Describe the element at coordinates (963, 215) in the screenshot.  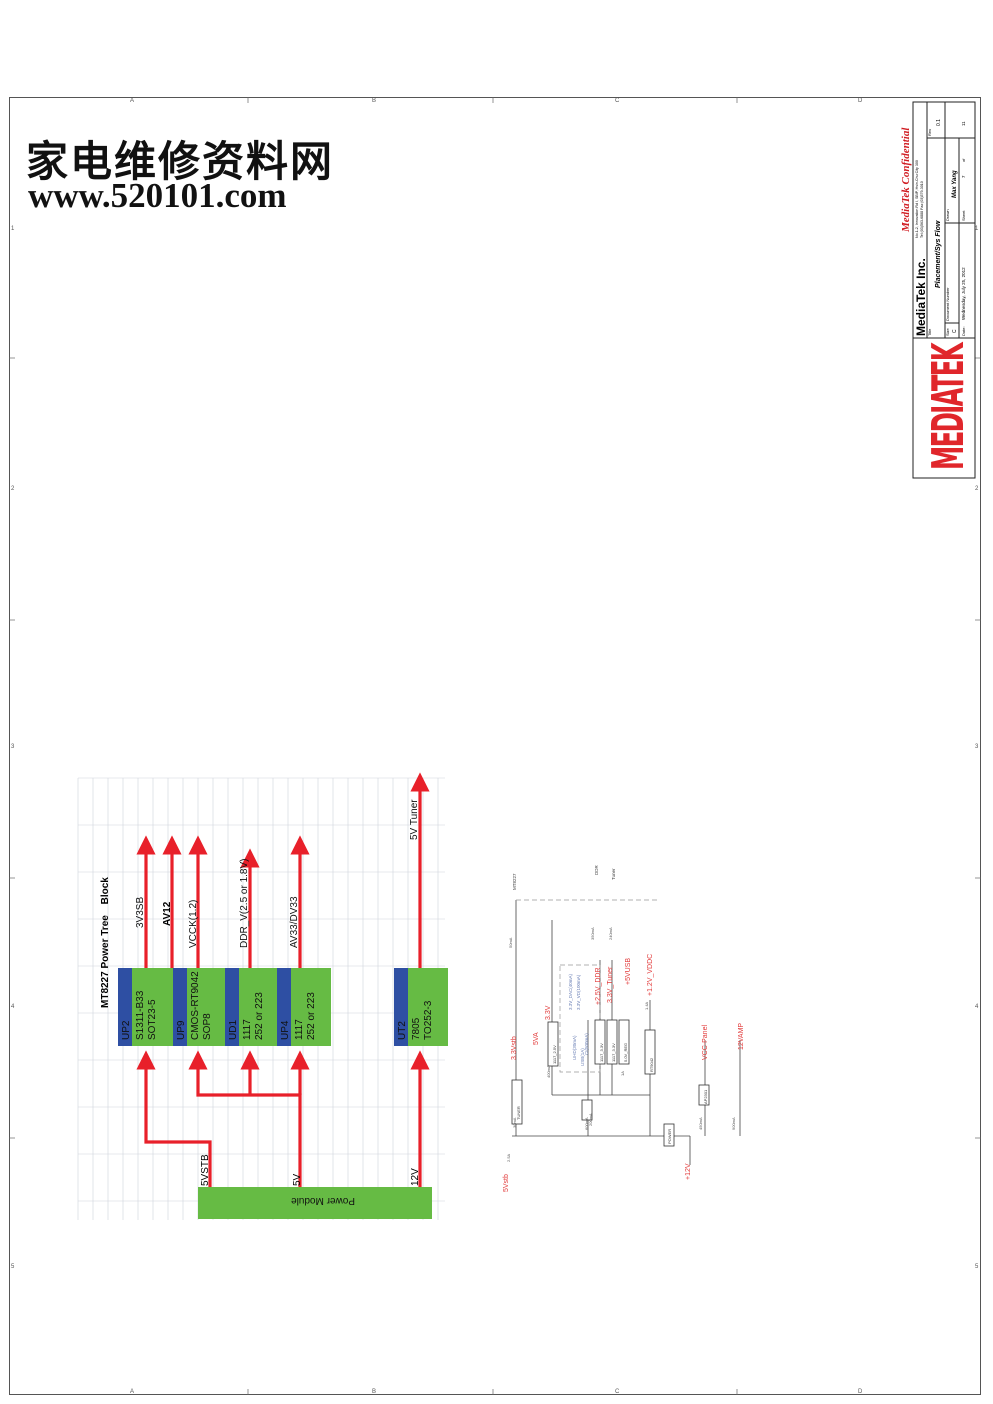
I see `sheet-label: Sheet` at that location.